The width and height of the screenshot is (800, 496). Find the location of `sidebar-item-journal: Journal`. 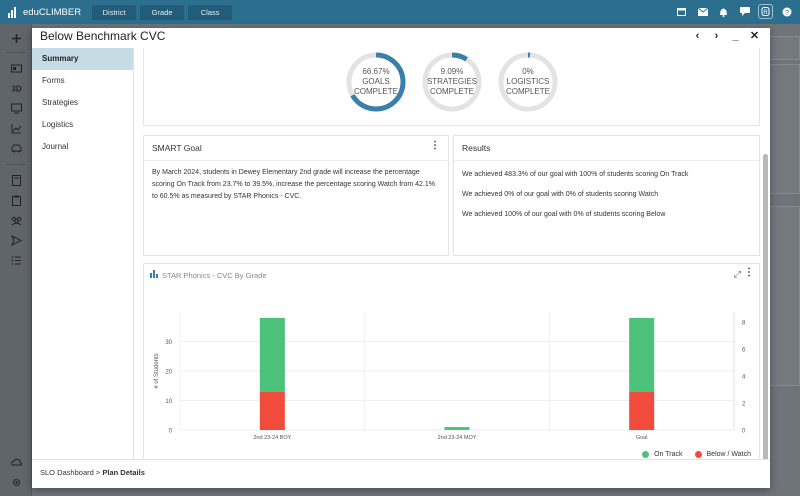

sidebar-item-journal: Journal is located at coordinates (55, 146).